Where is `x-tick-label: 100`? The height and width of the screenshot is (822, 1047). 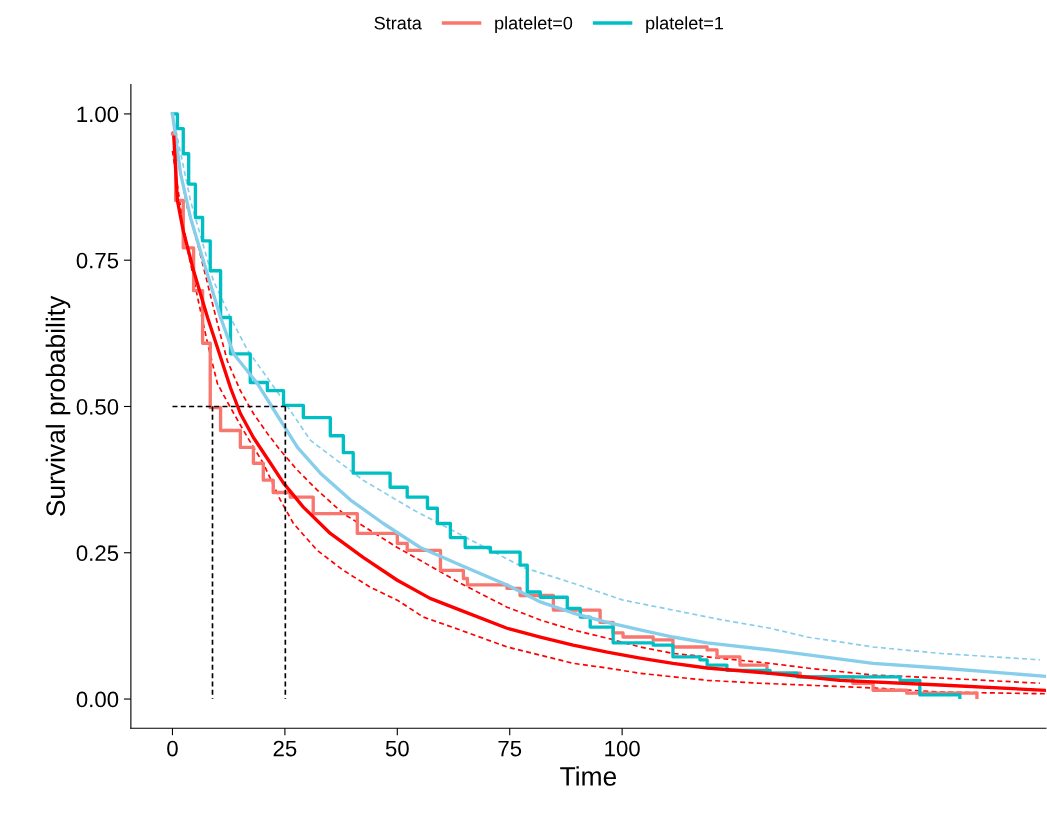 x-tick-label: 100 is located at coordinates (622, 748).